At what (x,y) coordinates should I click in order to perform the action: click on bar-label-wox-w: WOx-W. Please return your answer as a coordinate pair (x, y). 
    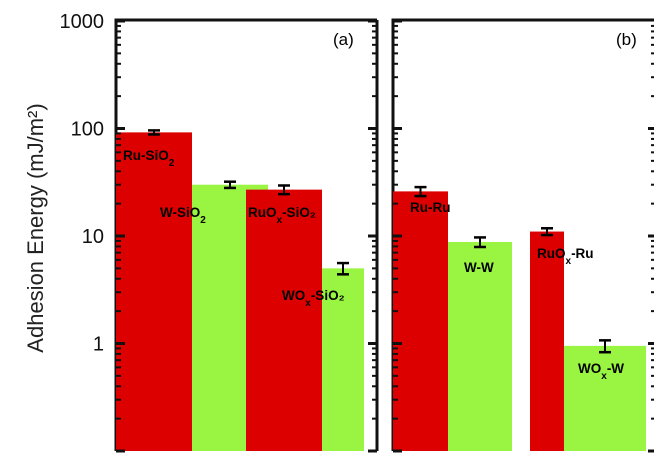
    Looking at the image, I should click on (601, 371).